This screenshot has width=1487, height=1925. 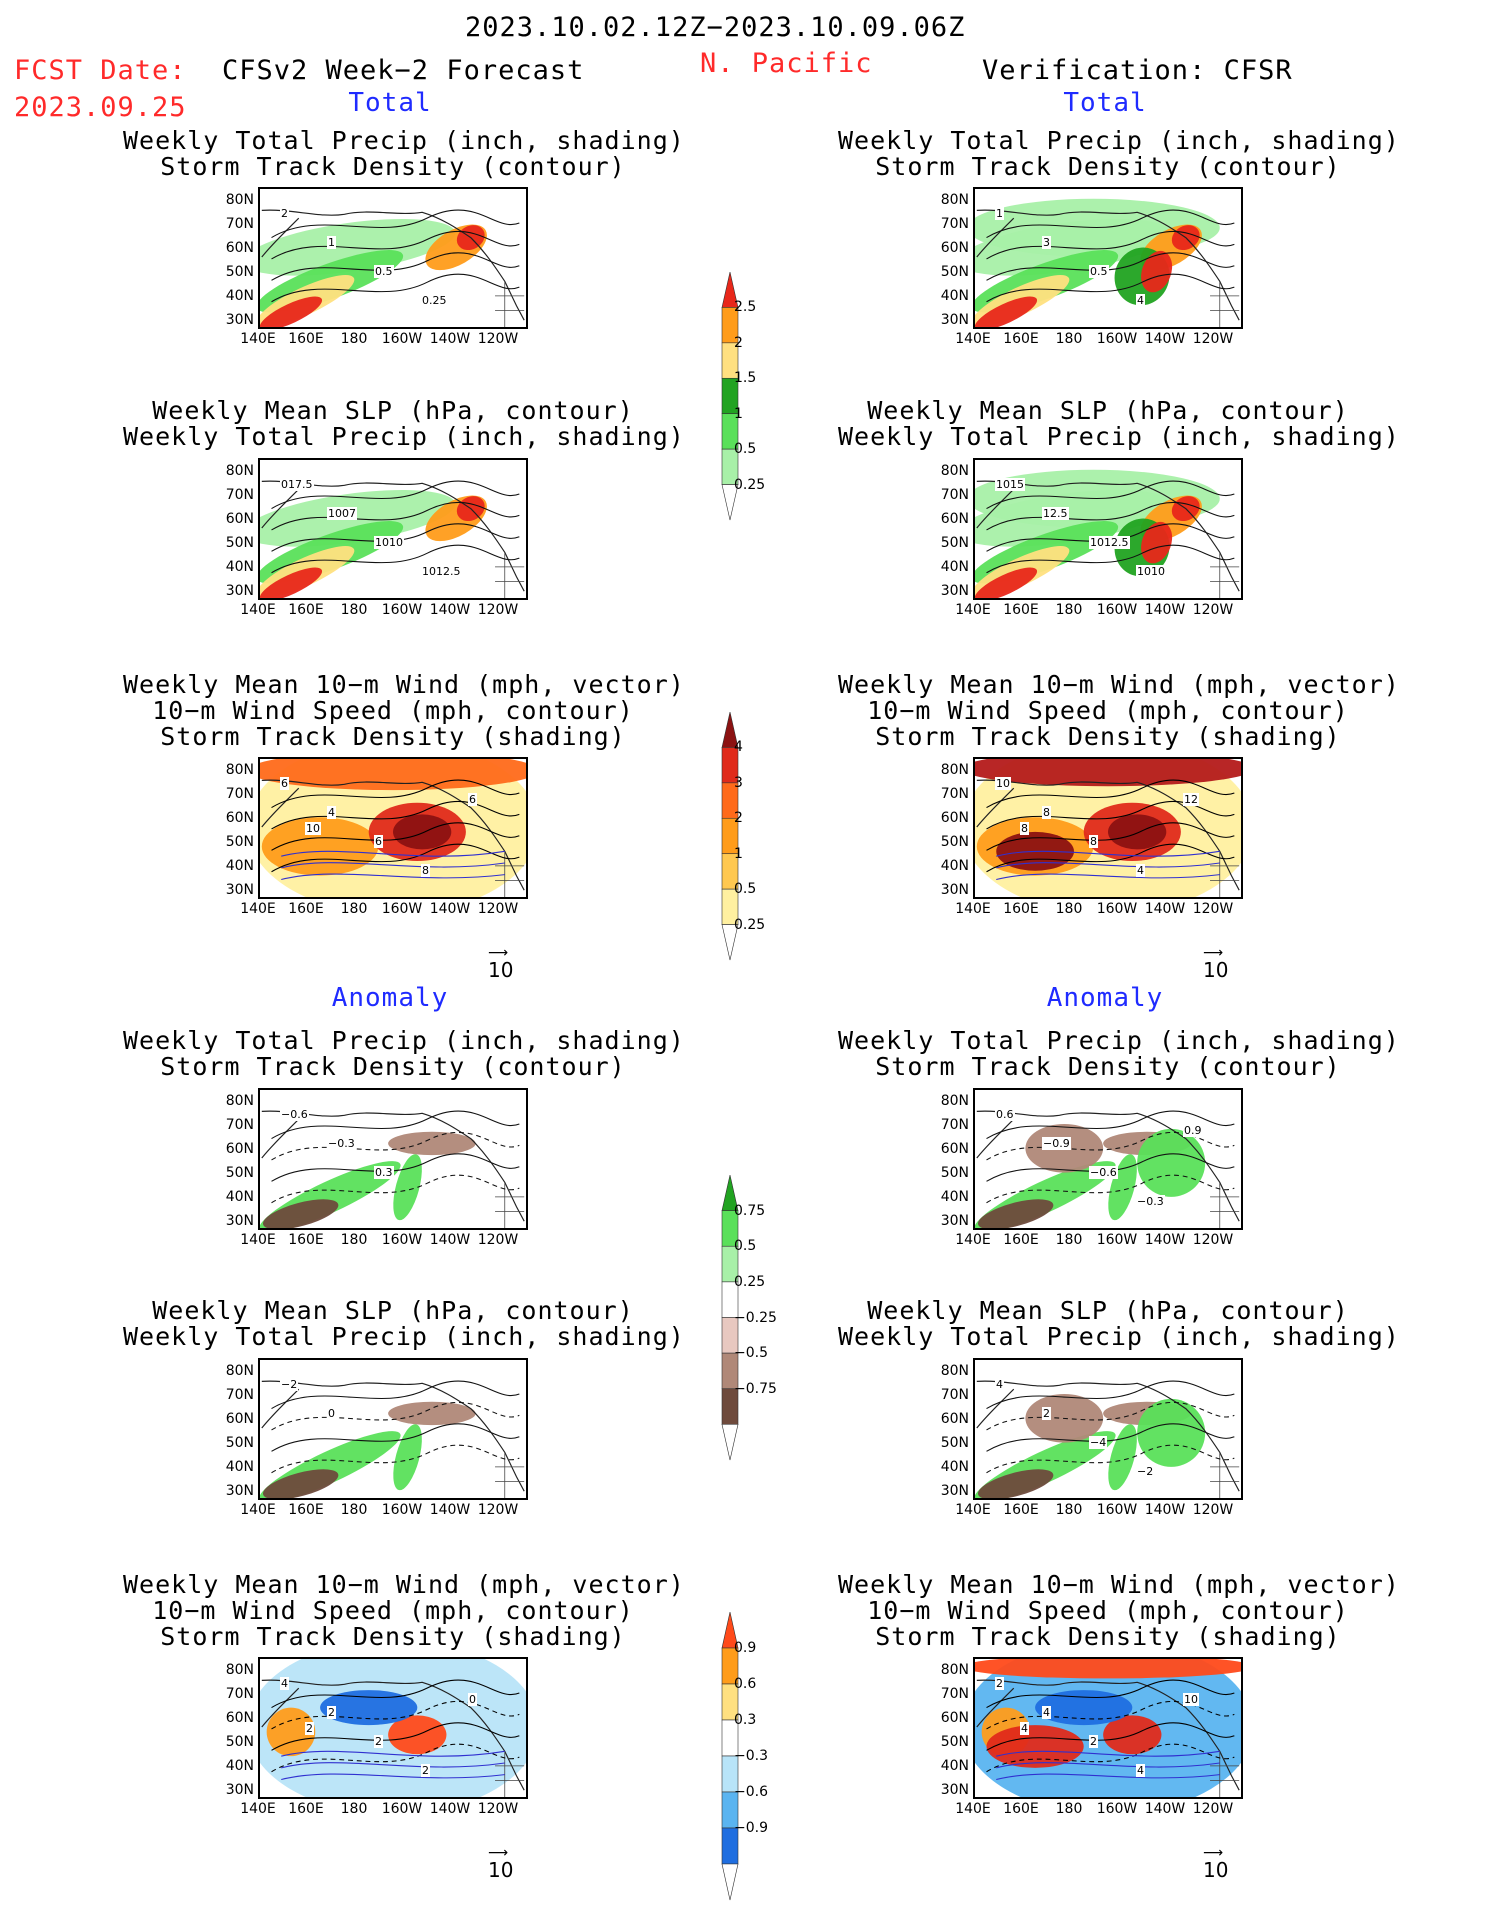 What do you see at coordinates (730, 396) in the screenshot?
I see `colorbar-precip_total` at bounding box center [730, 396].